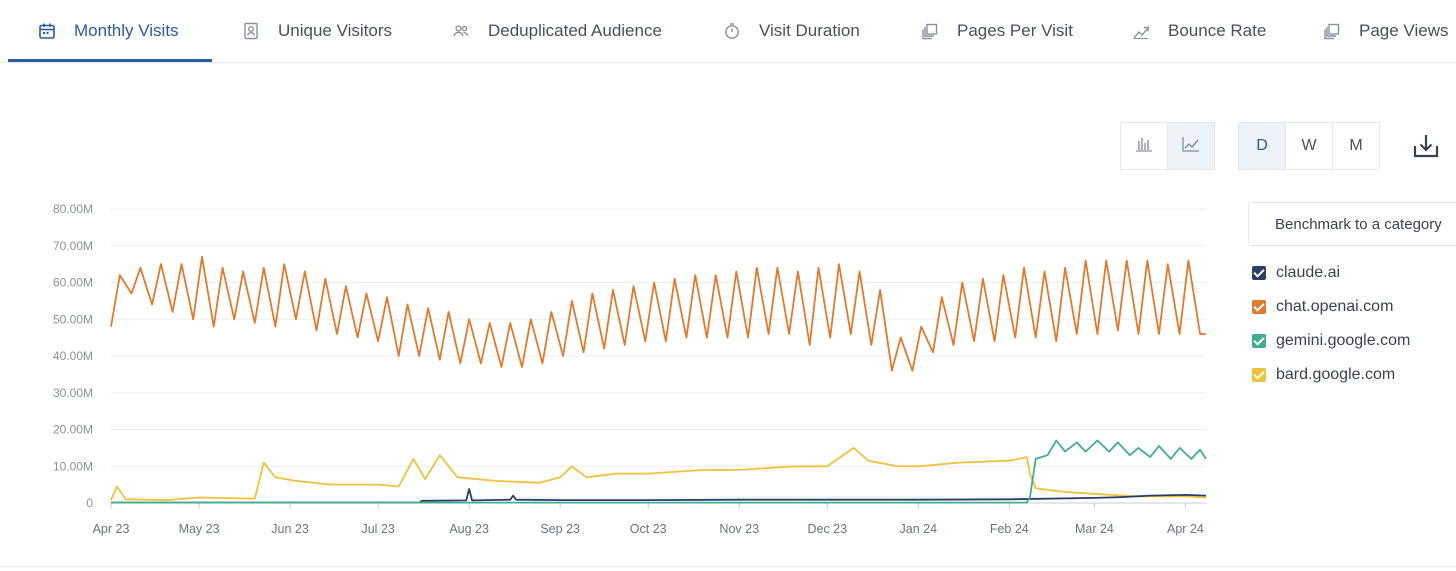 This screenshot has height=571, width=1456. What do you see at coordinates (251, 31) in the screenshot?
I see `person-card-icon` at bounding box center [251, 31].